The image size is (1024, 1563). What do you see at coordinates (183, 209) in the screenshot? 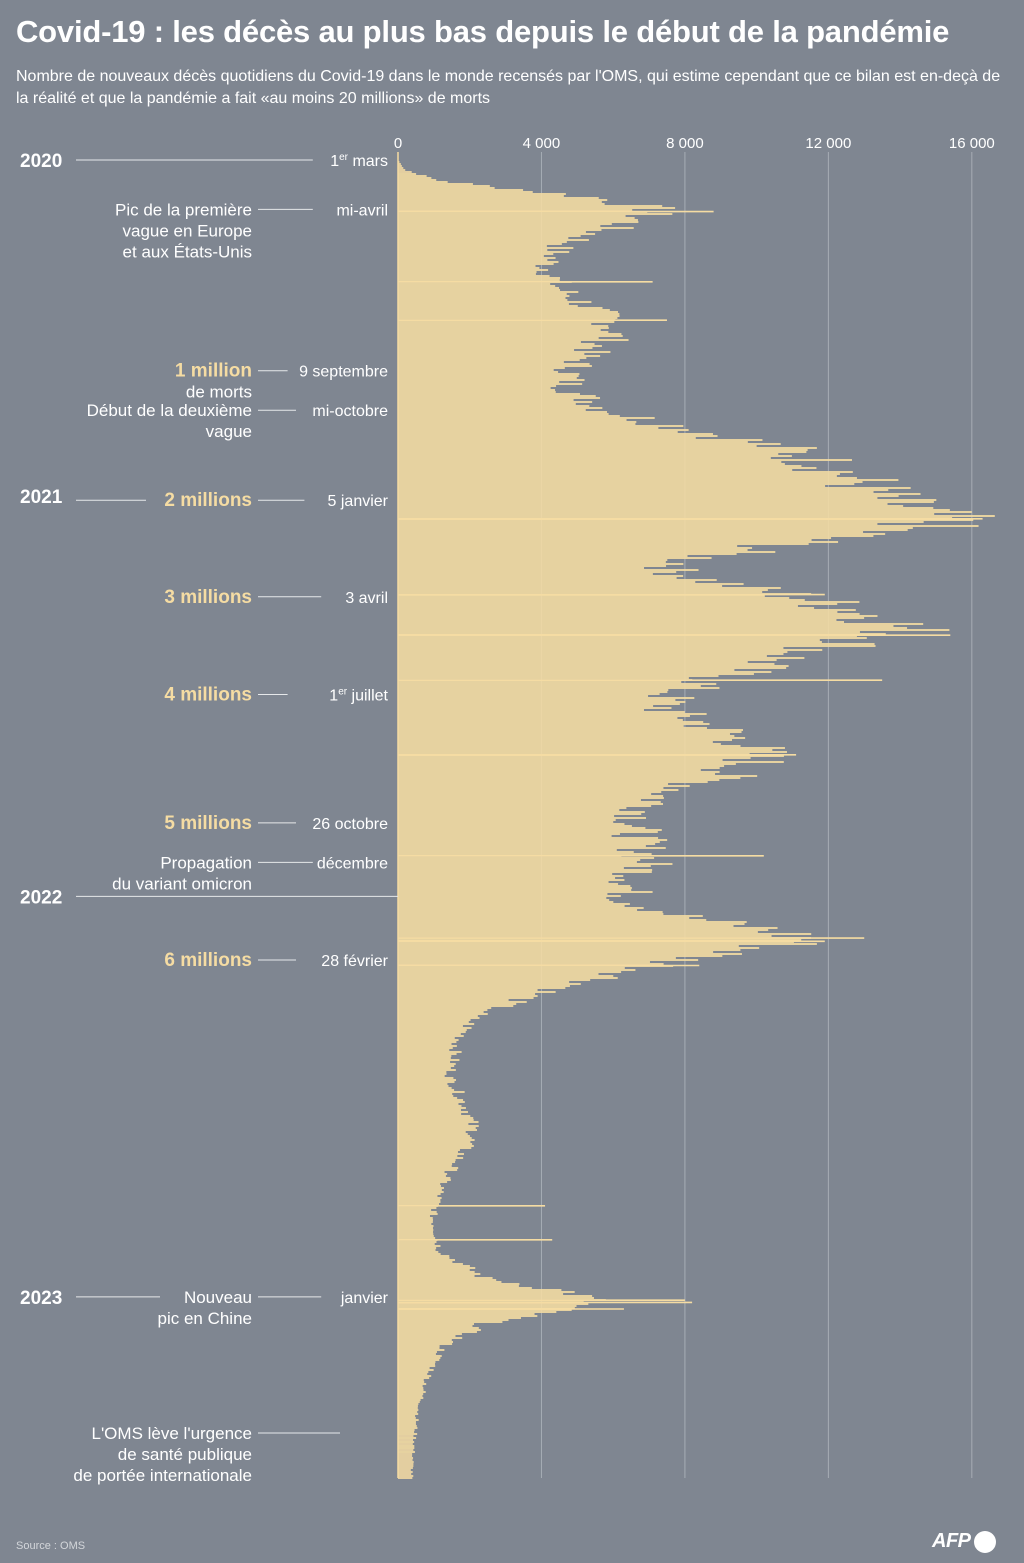
I see `annotation-text: Pic de la première` at bounding box center [183, 209].